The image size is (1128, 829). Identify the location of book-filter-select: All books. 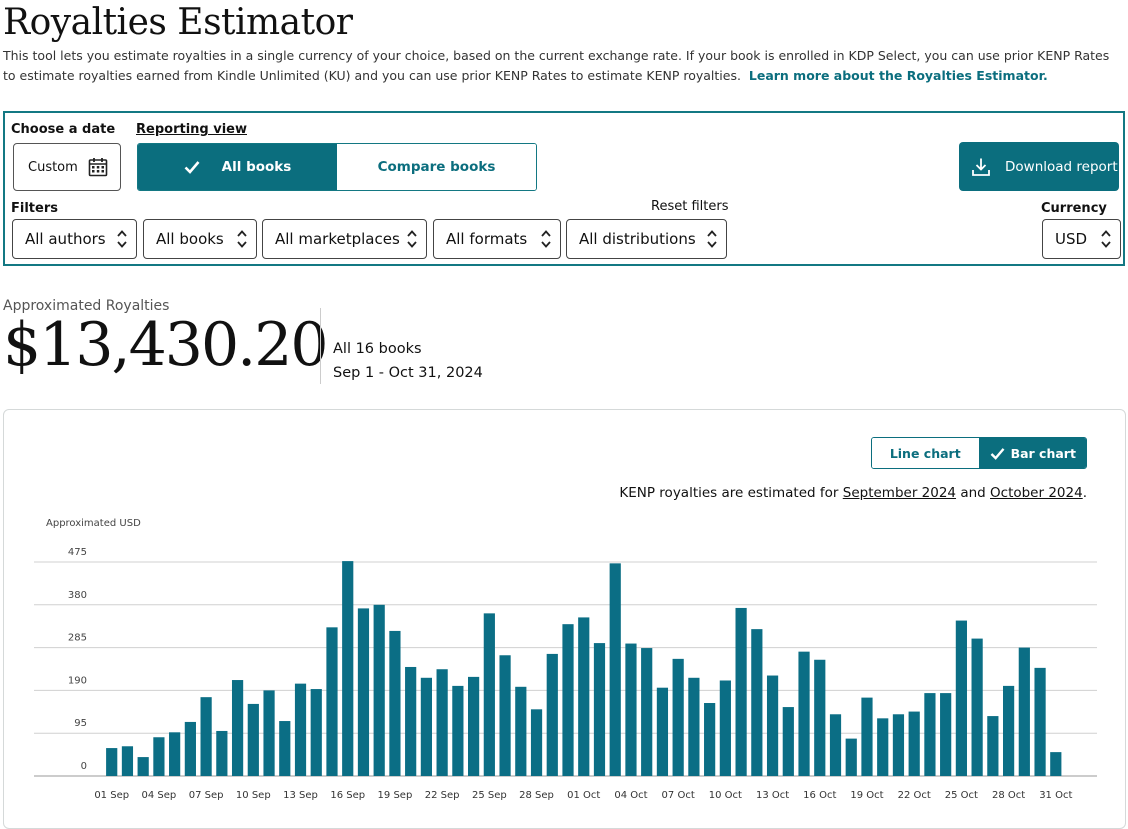
(200, 239).